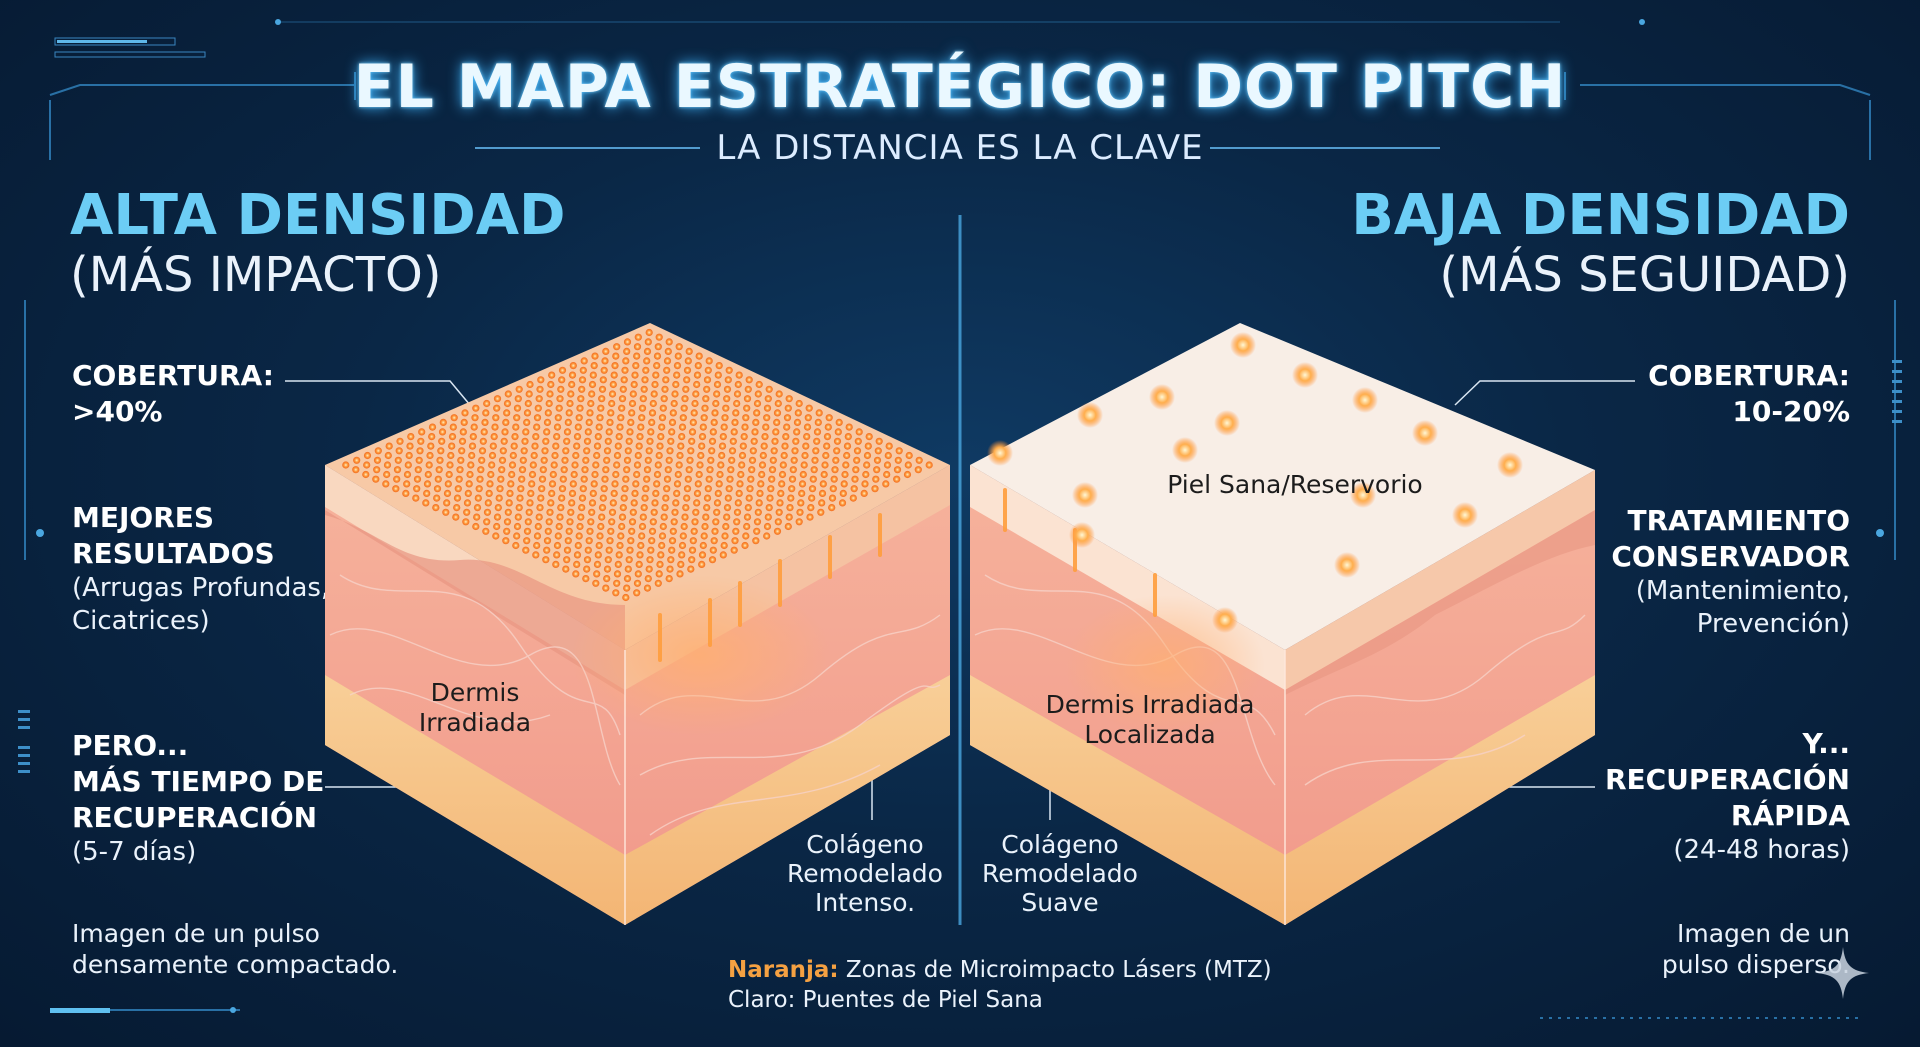 The width and height of the screenshot is (1920, 1047). What do you see at coordinates (141, 621) in the screenshot?
I see `left-results-desc-2: Cicatrices)` at bounding box center [141, 621].